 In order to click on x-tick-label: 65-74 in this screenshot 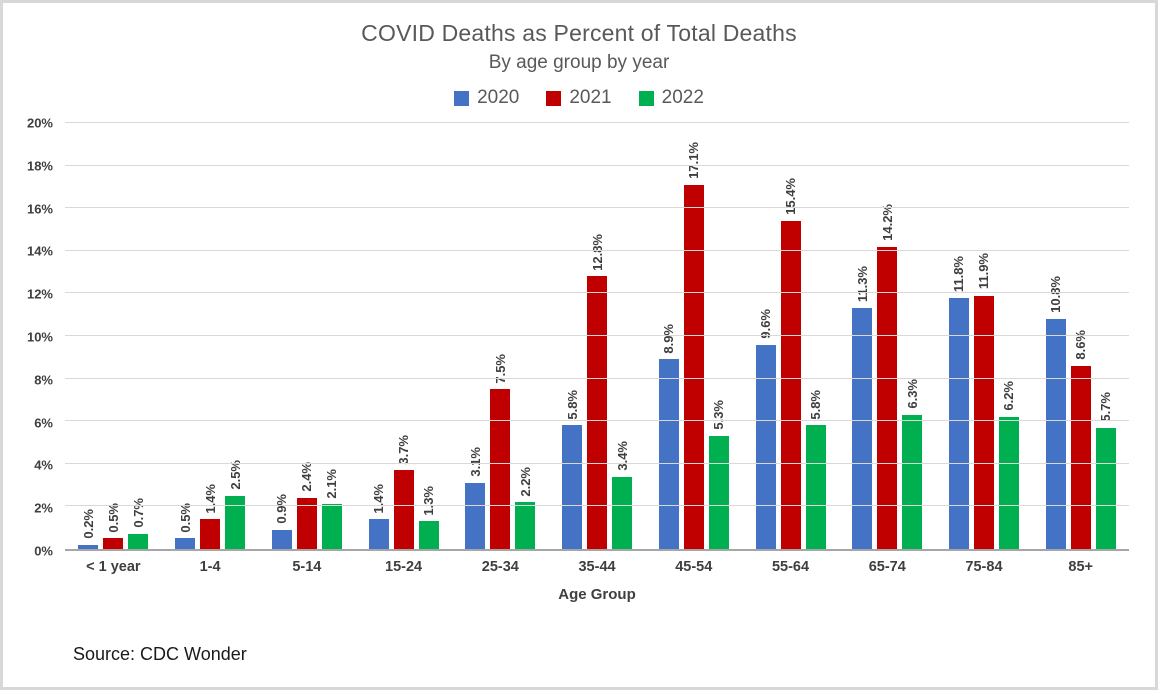, I will do `click(887, 567)`.